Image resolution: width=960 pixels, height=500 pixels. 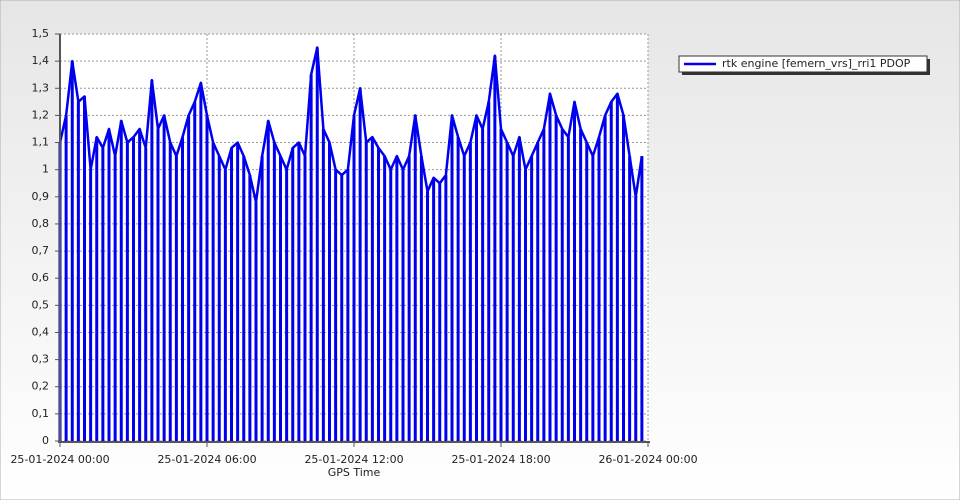 I want to click on y-tick-label: 0, so click(x=45, y=440).